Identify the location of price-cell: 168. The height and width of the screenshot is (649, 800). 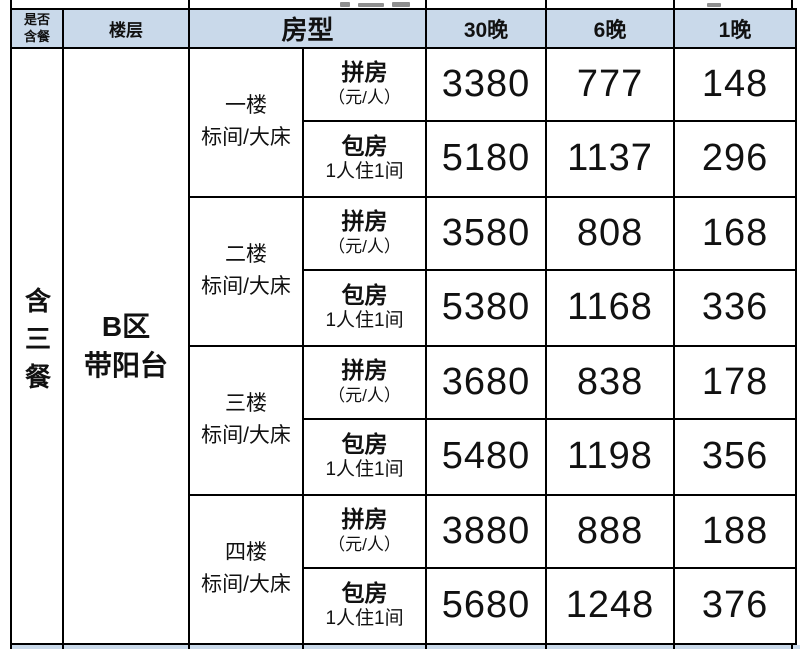
(735, 233).